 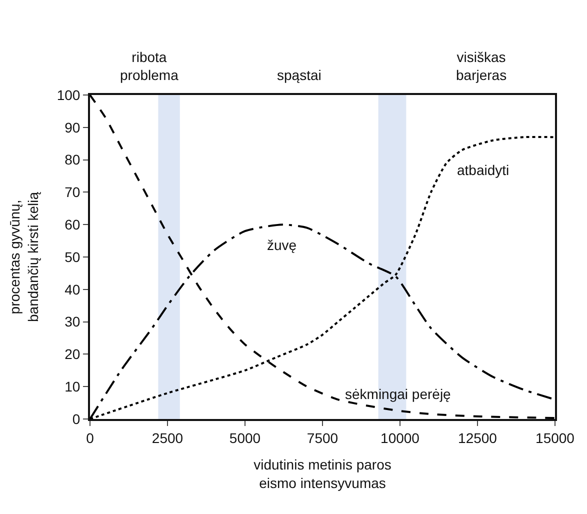 I want to click on y-tick-label: 40, so click(x=72, y=289).